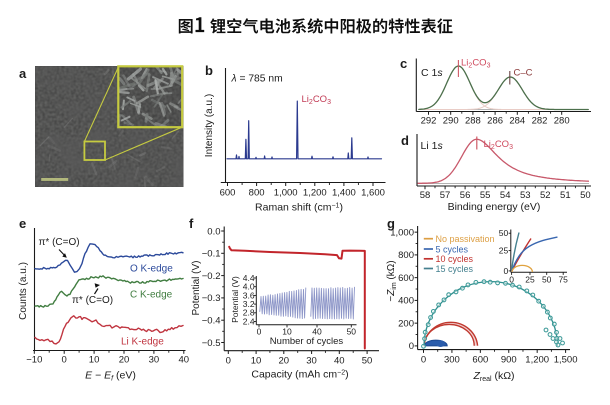  Describe the element at coordinates (562, 121) in the screenshot. I see `svg-text: 280` at that location.